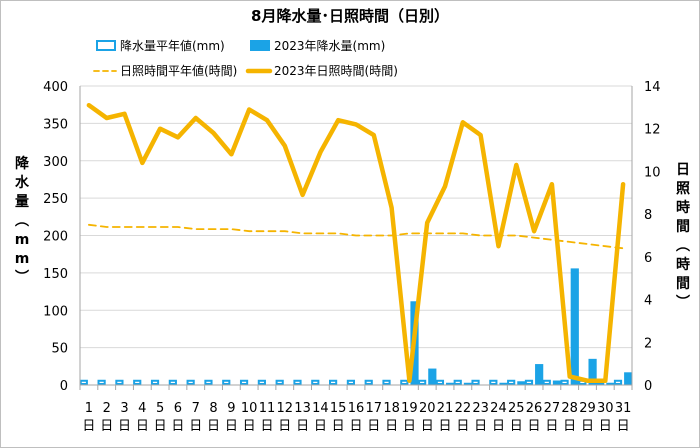  Describe the element at coordinates (648, 343) in the screenshot. I see `right-tick-label: 2` at that location.